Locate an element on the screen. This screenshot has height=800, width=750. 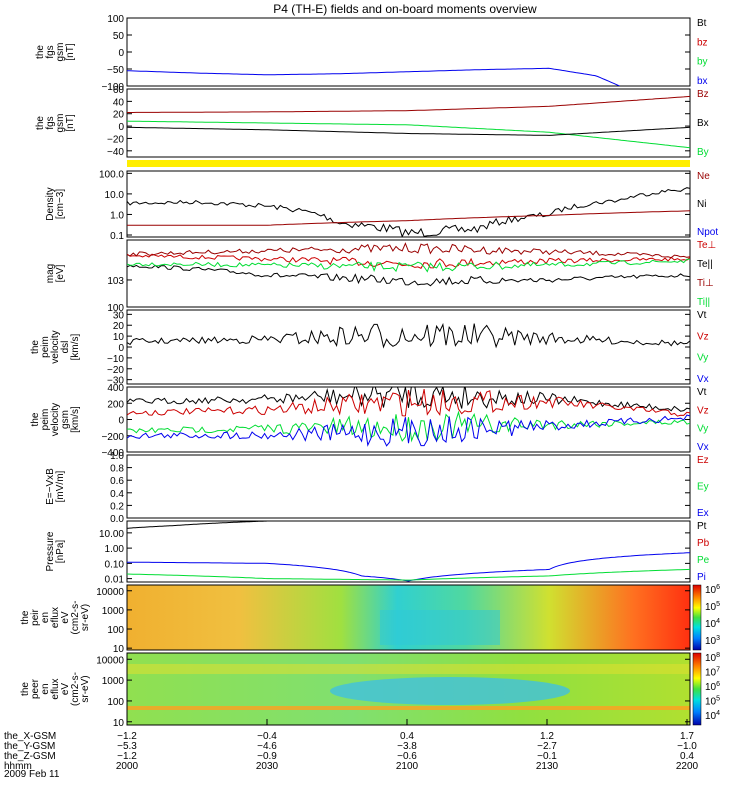
y-label-ion-spec: eflux is located at coordinates (55, 617).